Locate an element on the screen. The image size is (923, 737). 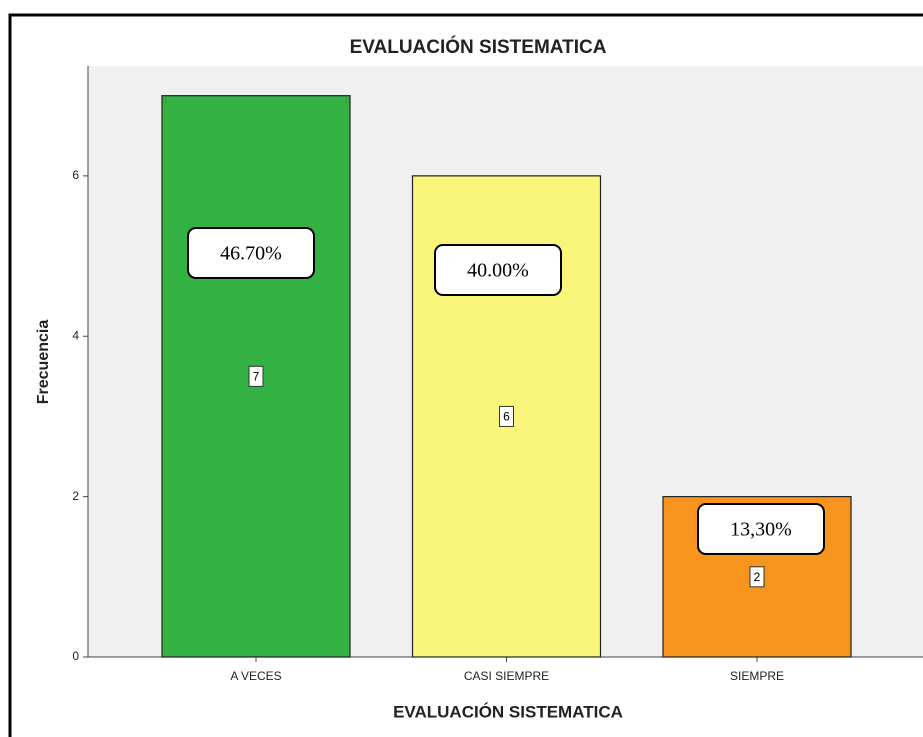
annotation: 13,30% is located at coordinates (761, 530).